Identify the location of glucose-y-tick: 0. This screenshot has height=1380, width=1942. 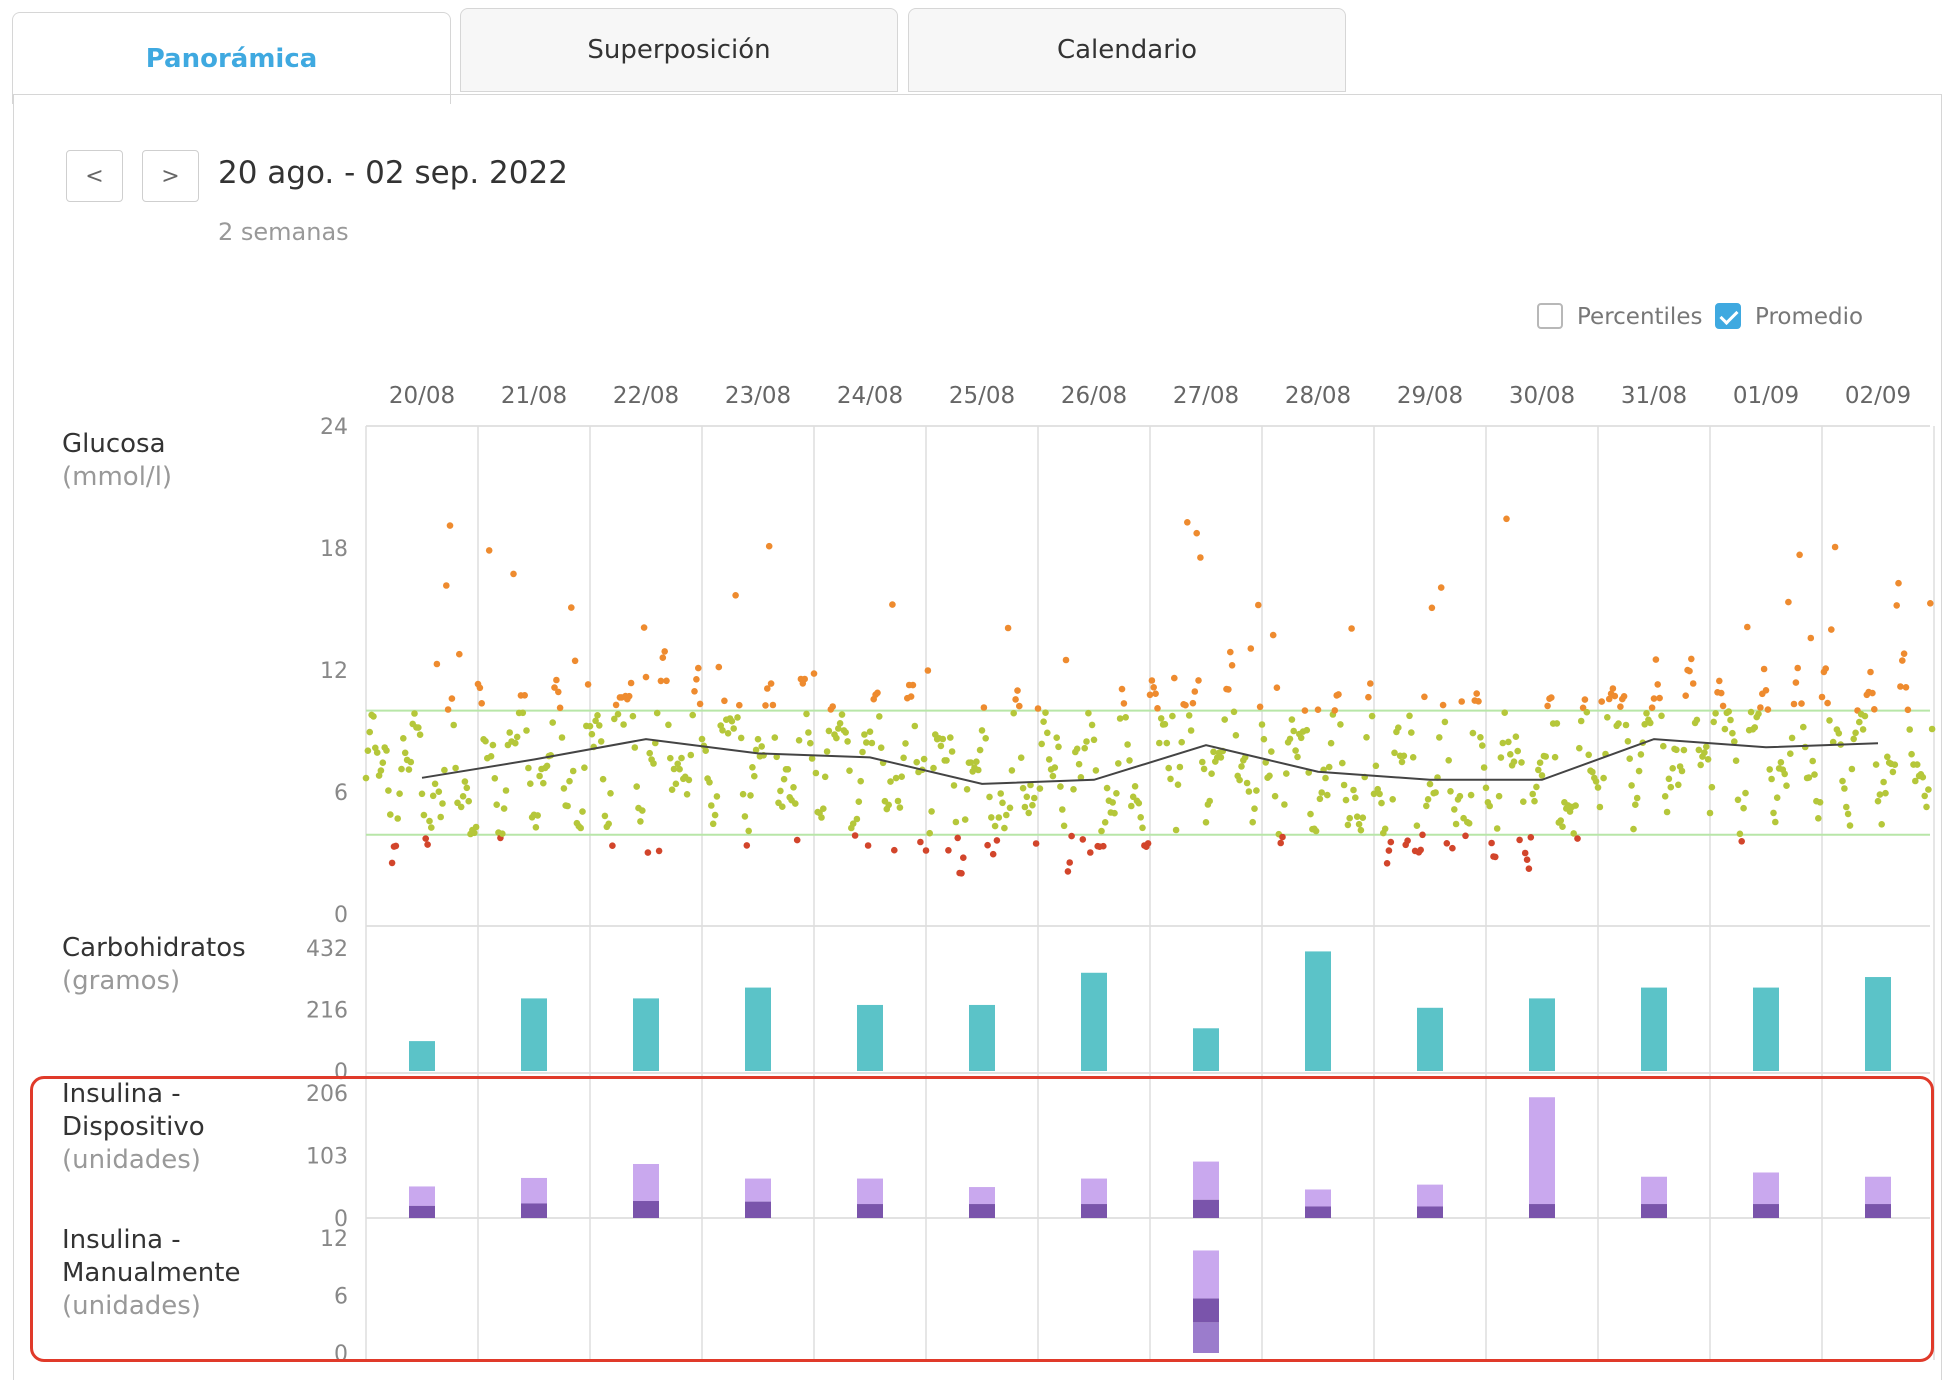
(341, 915).